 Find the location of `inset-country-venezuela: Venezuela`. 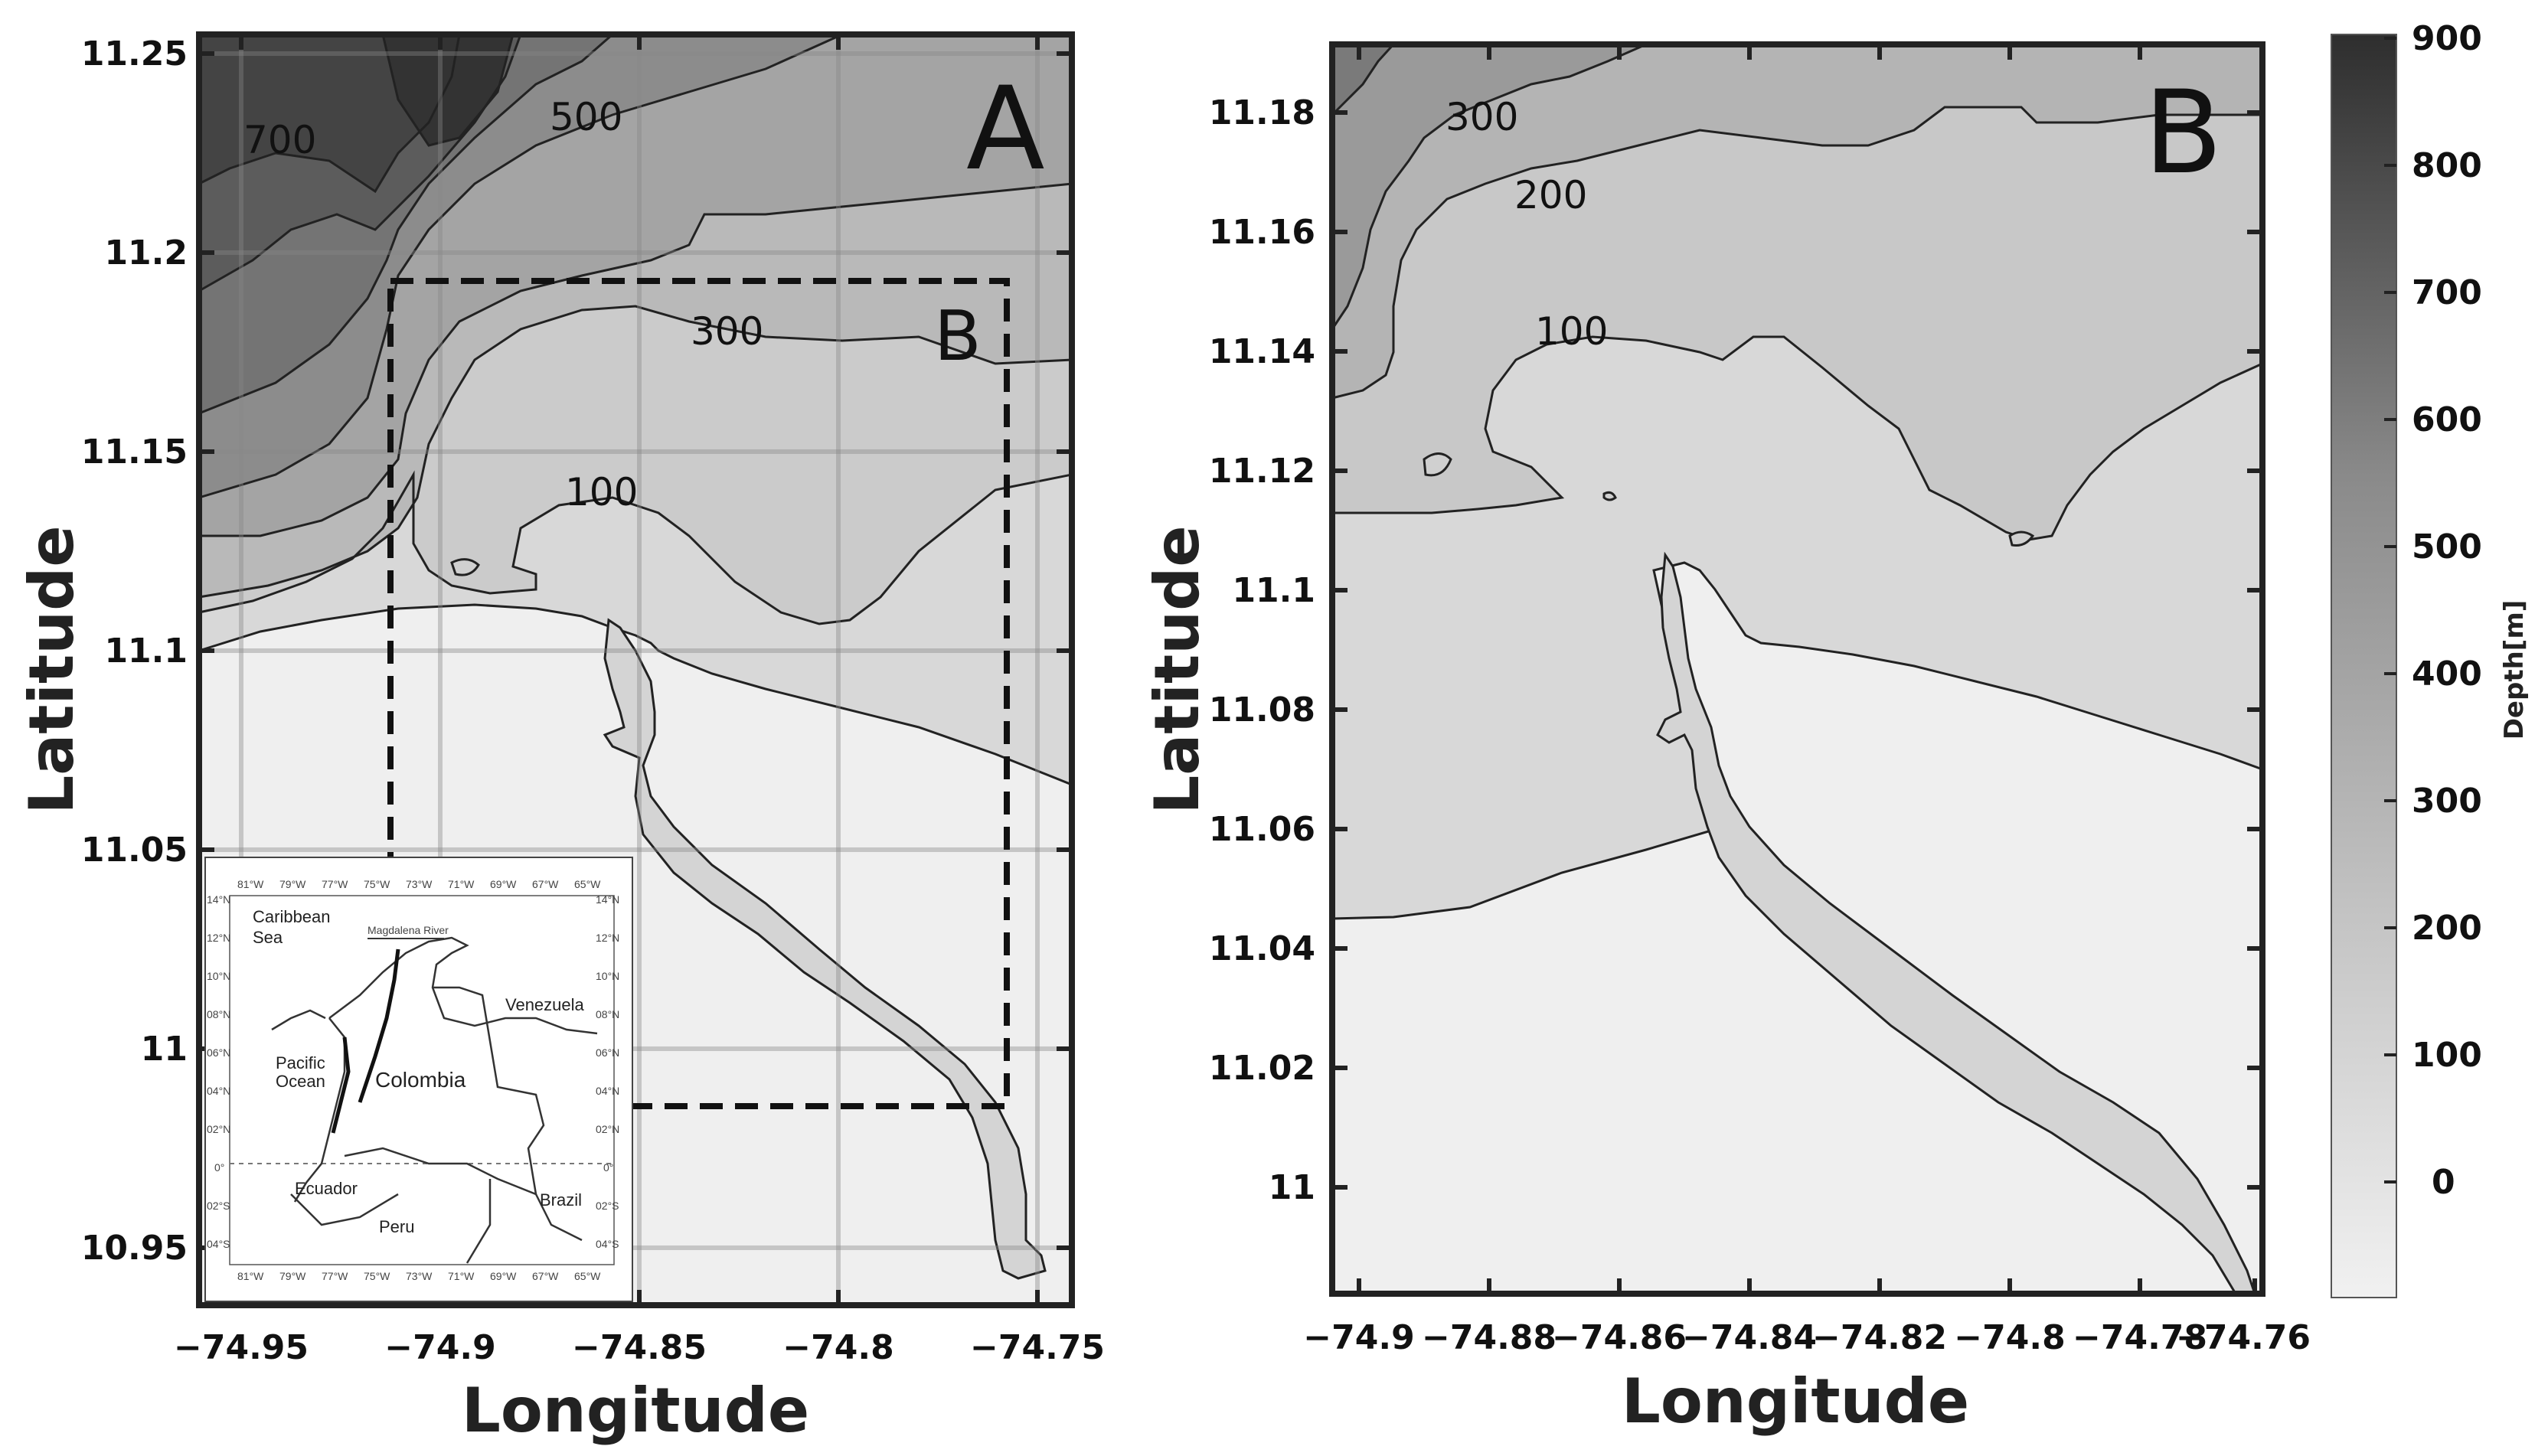

inset-country-venezuela: Venezuela is located at coordinates (545, 1005).